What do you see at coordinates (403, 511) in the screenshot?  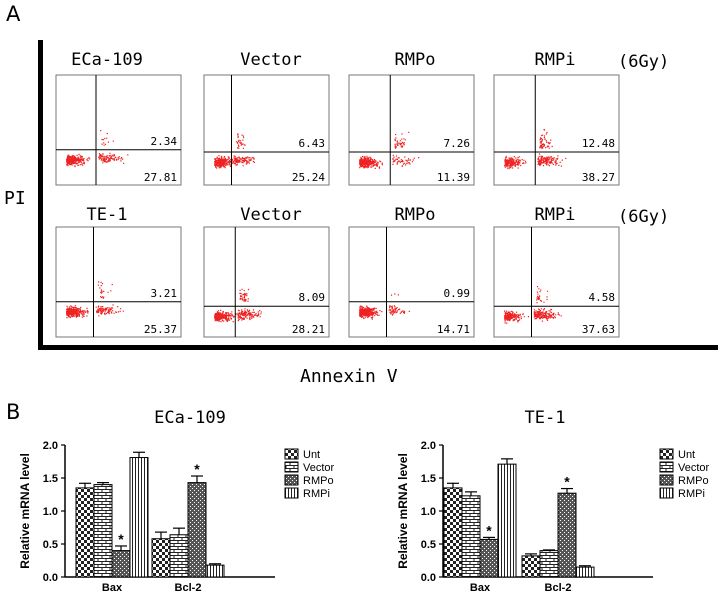 I see `y-axis-label: Relative mRNA level` at bounding box center [403, 511].